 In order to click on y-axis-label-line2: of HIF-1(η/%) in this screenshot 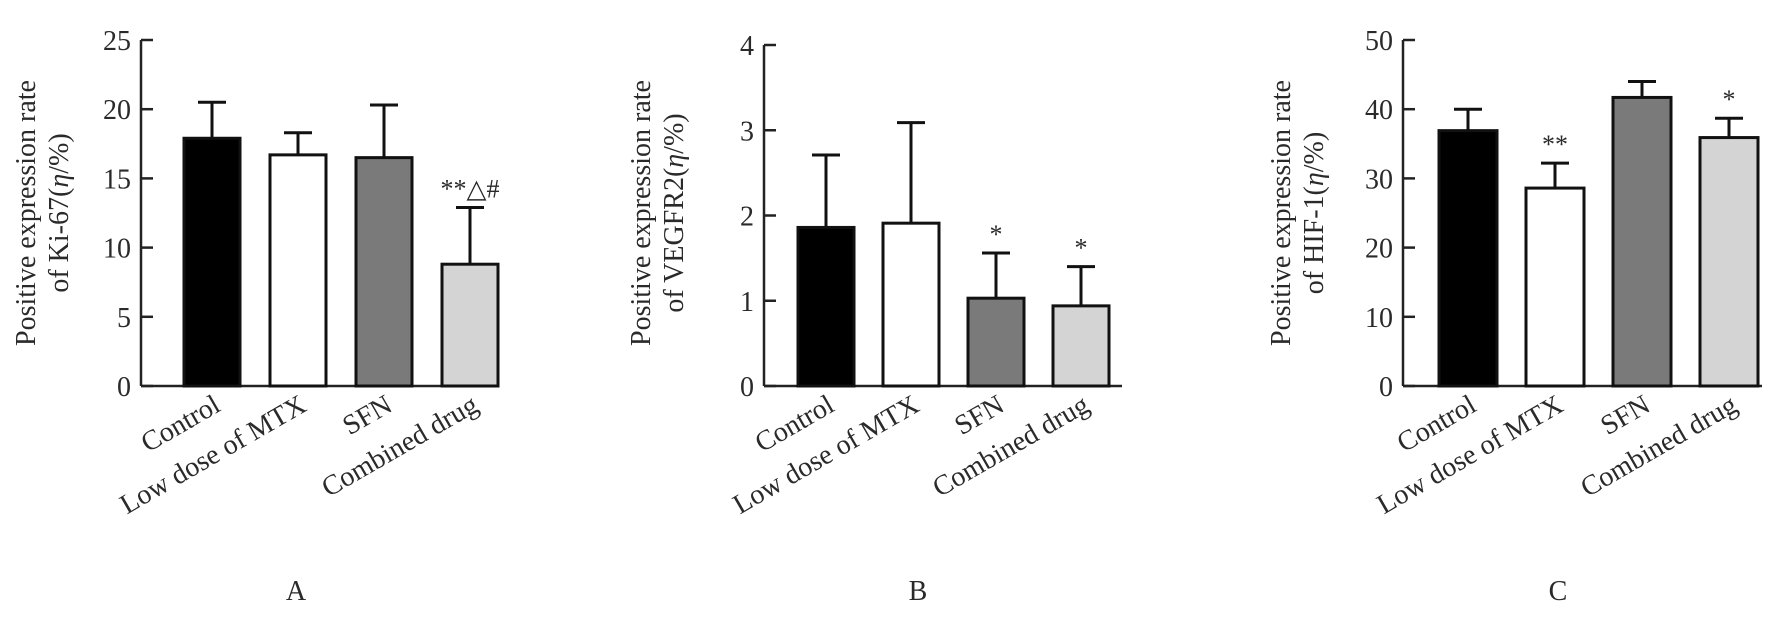, I will do `click(1314, 213)`.